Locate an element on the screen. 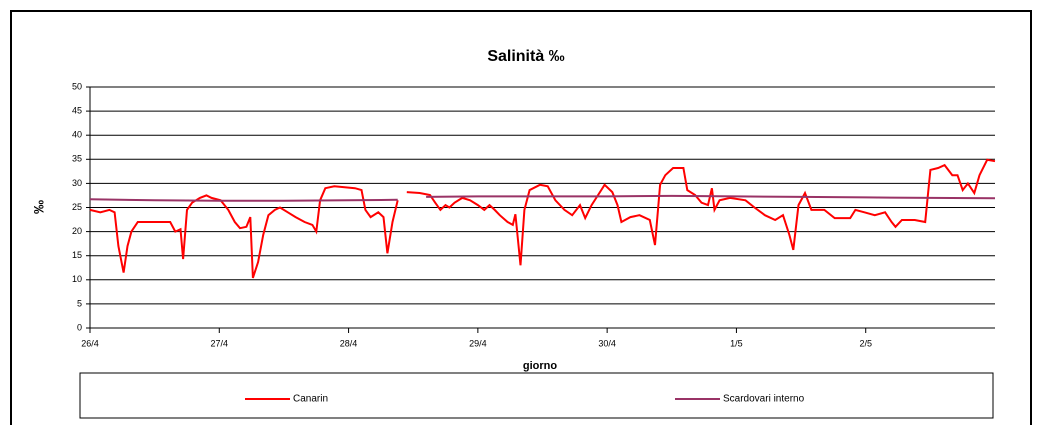 The image size is (1043, 430). x-tick-label: 1/5 is located at coordinates (736, 343).